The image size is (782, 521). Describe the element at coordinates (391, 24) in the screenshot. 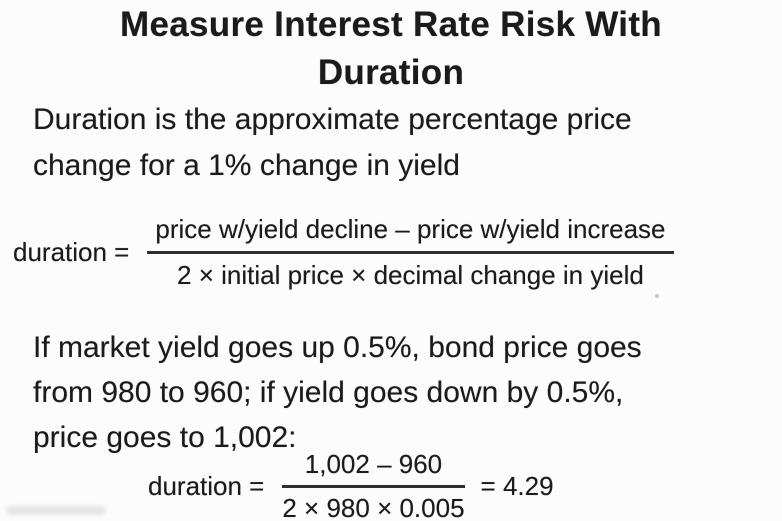

I see `title-line-1: Measure Interest Rate Risk With` at that location.